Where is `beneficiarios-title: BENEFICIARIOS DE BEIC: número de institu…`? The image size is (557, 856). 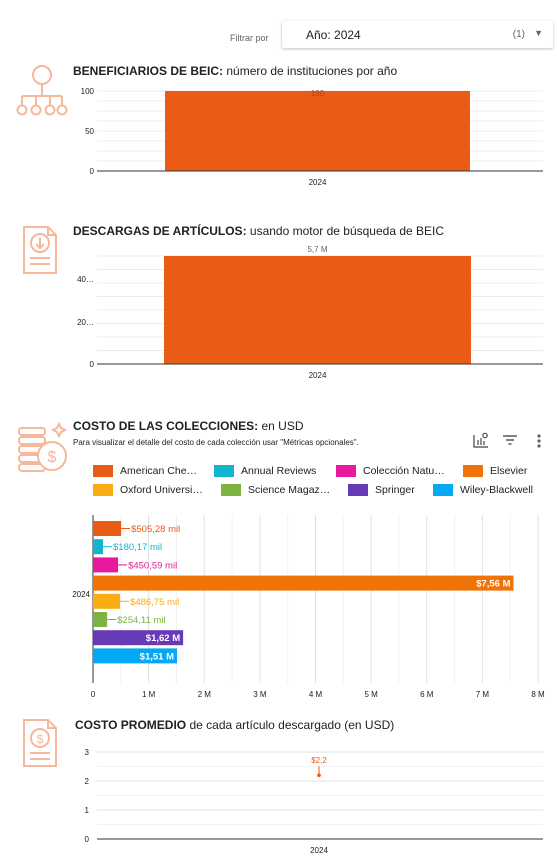
beneficiarios-title: BENEFICIARIOS DE BEIC: número de institu… is located at coordinates (235, 71).